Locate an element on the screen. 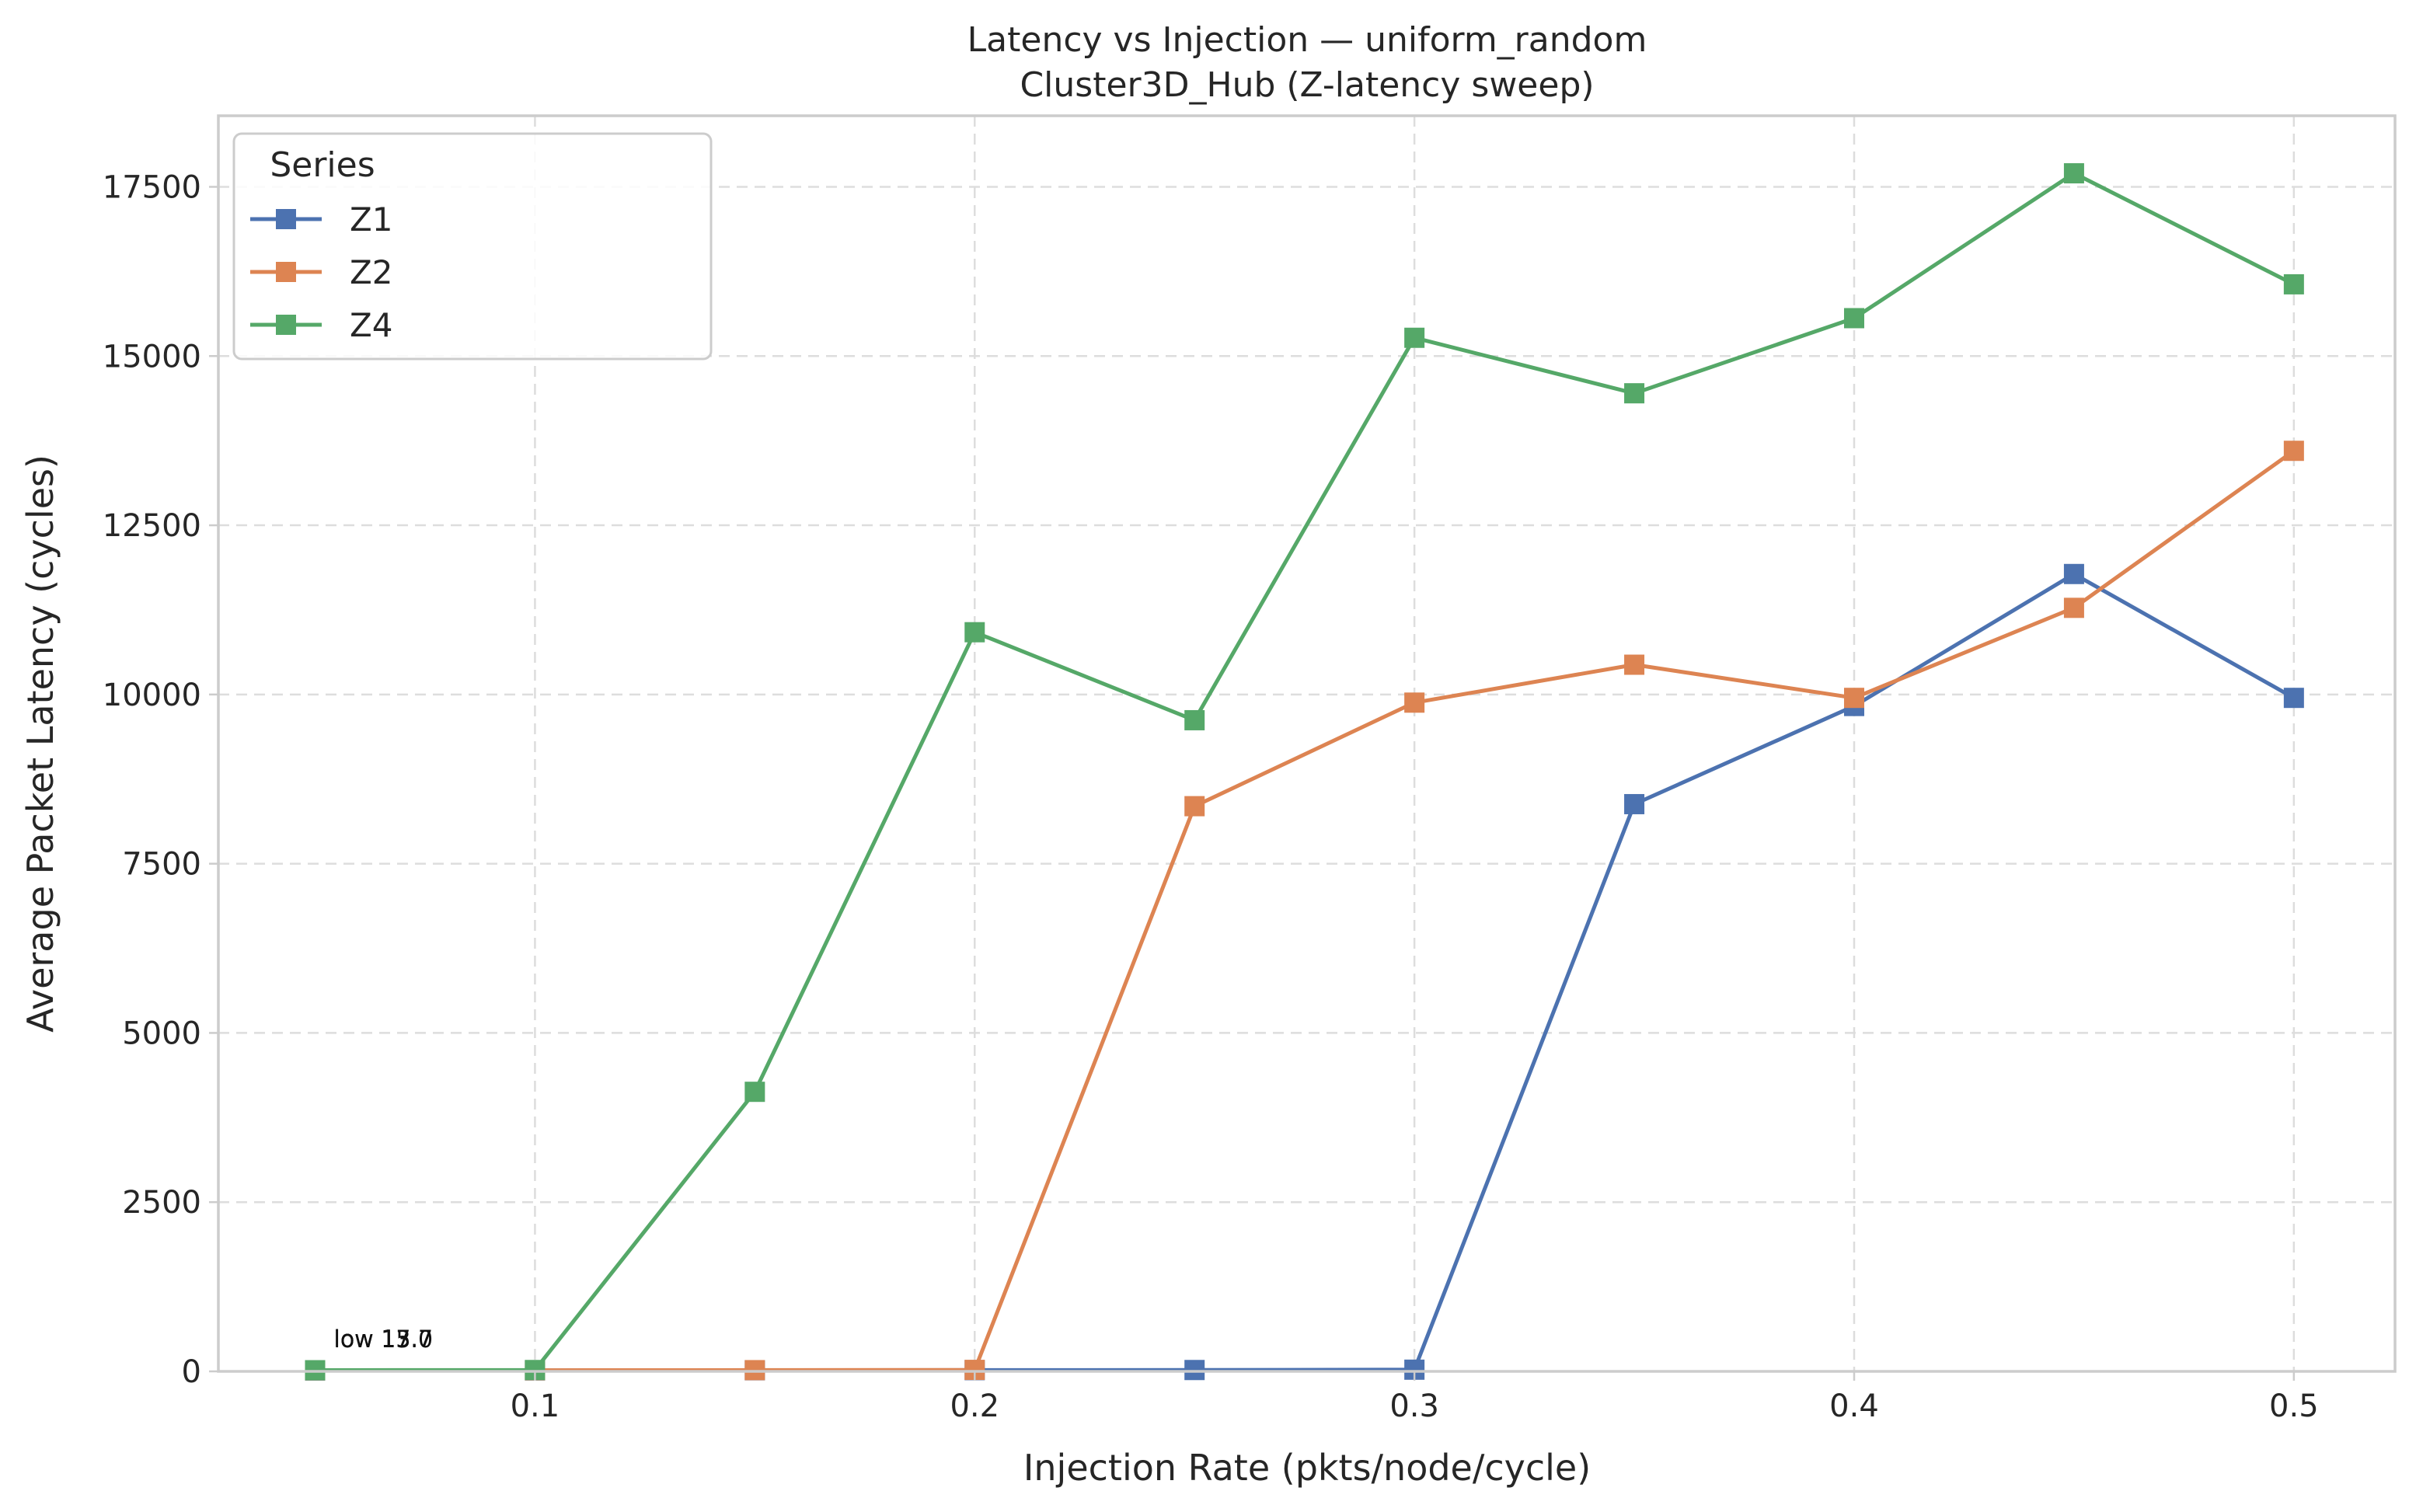 The width and height of the screenshot is (2409, 1512). x-tick-label: 0.5 is located at coordinates (2294, 1406).